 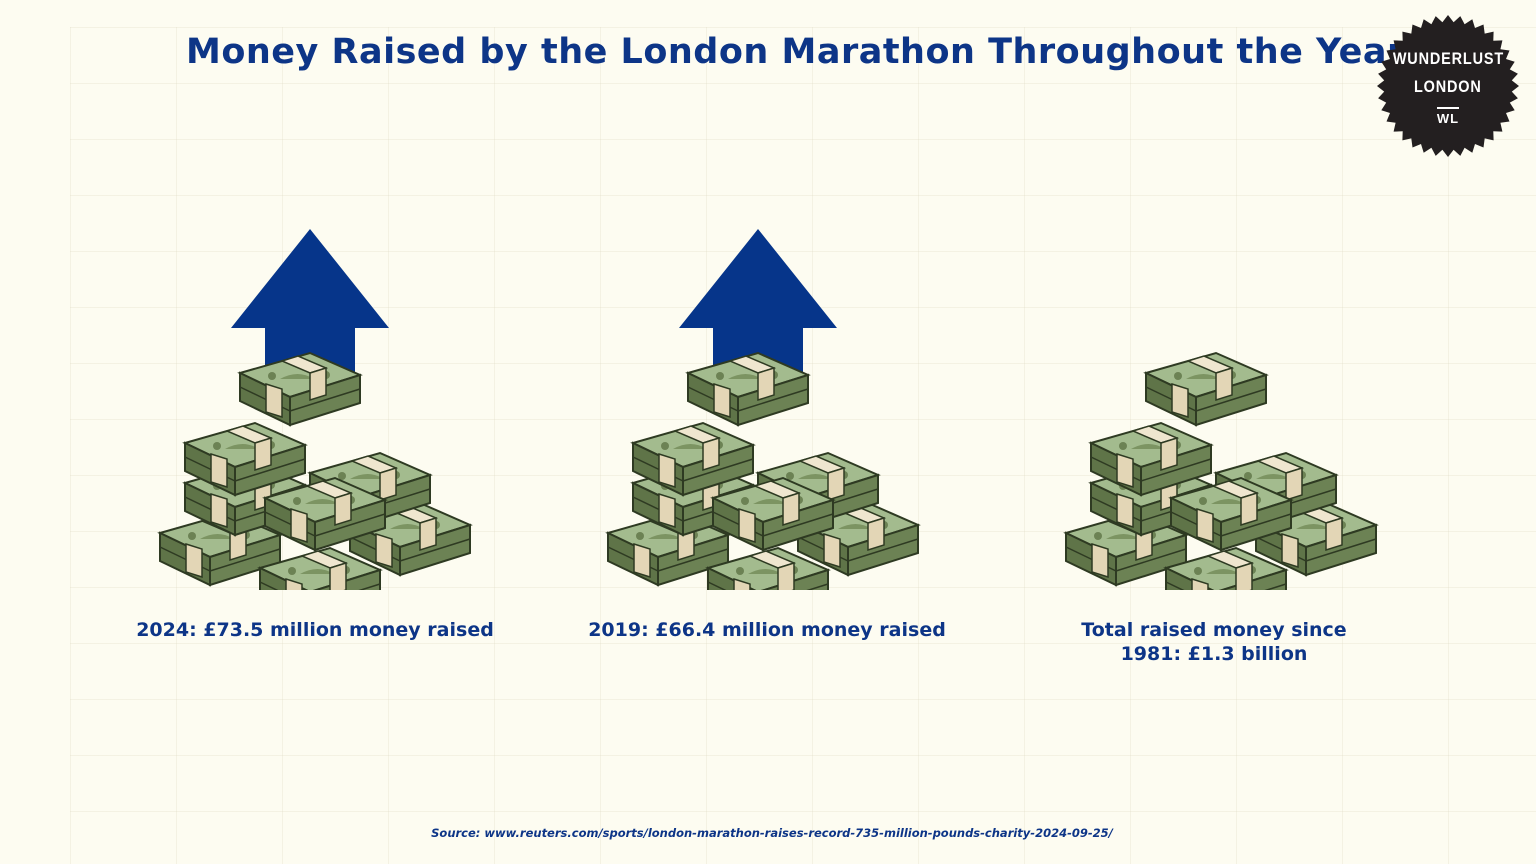 What do you see at coordinates (315, 630) in the screenshot?
I see `label-2024: 2024: £73.5 million money raised` at bounding box center [315, 630].